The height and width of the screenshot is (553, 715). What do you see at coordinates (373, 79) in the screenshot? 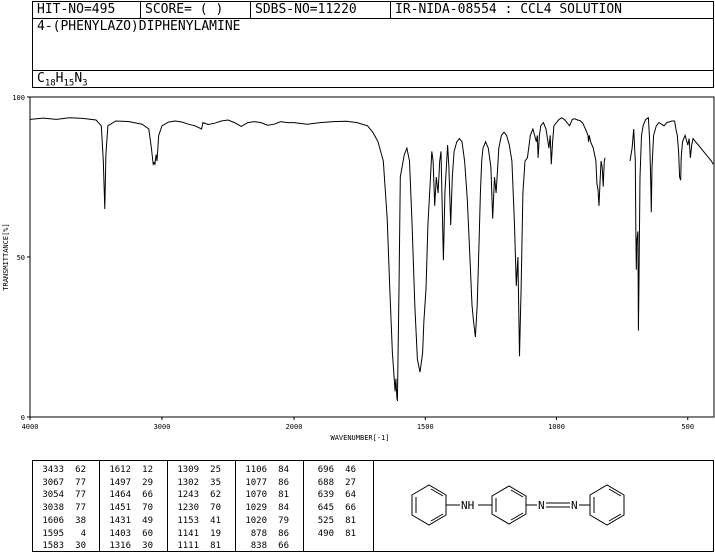
I see `formula-box: C18H15N3` at bounding box center [373, 79].